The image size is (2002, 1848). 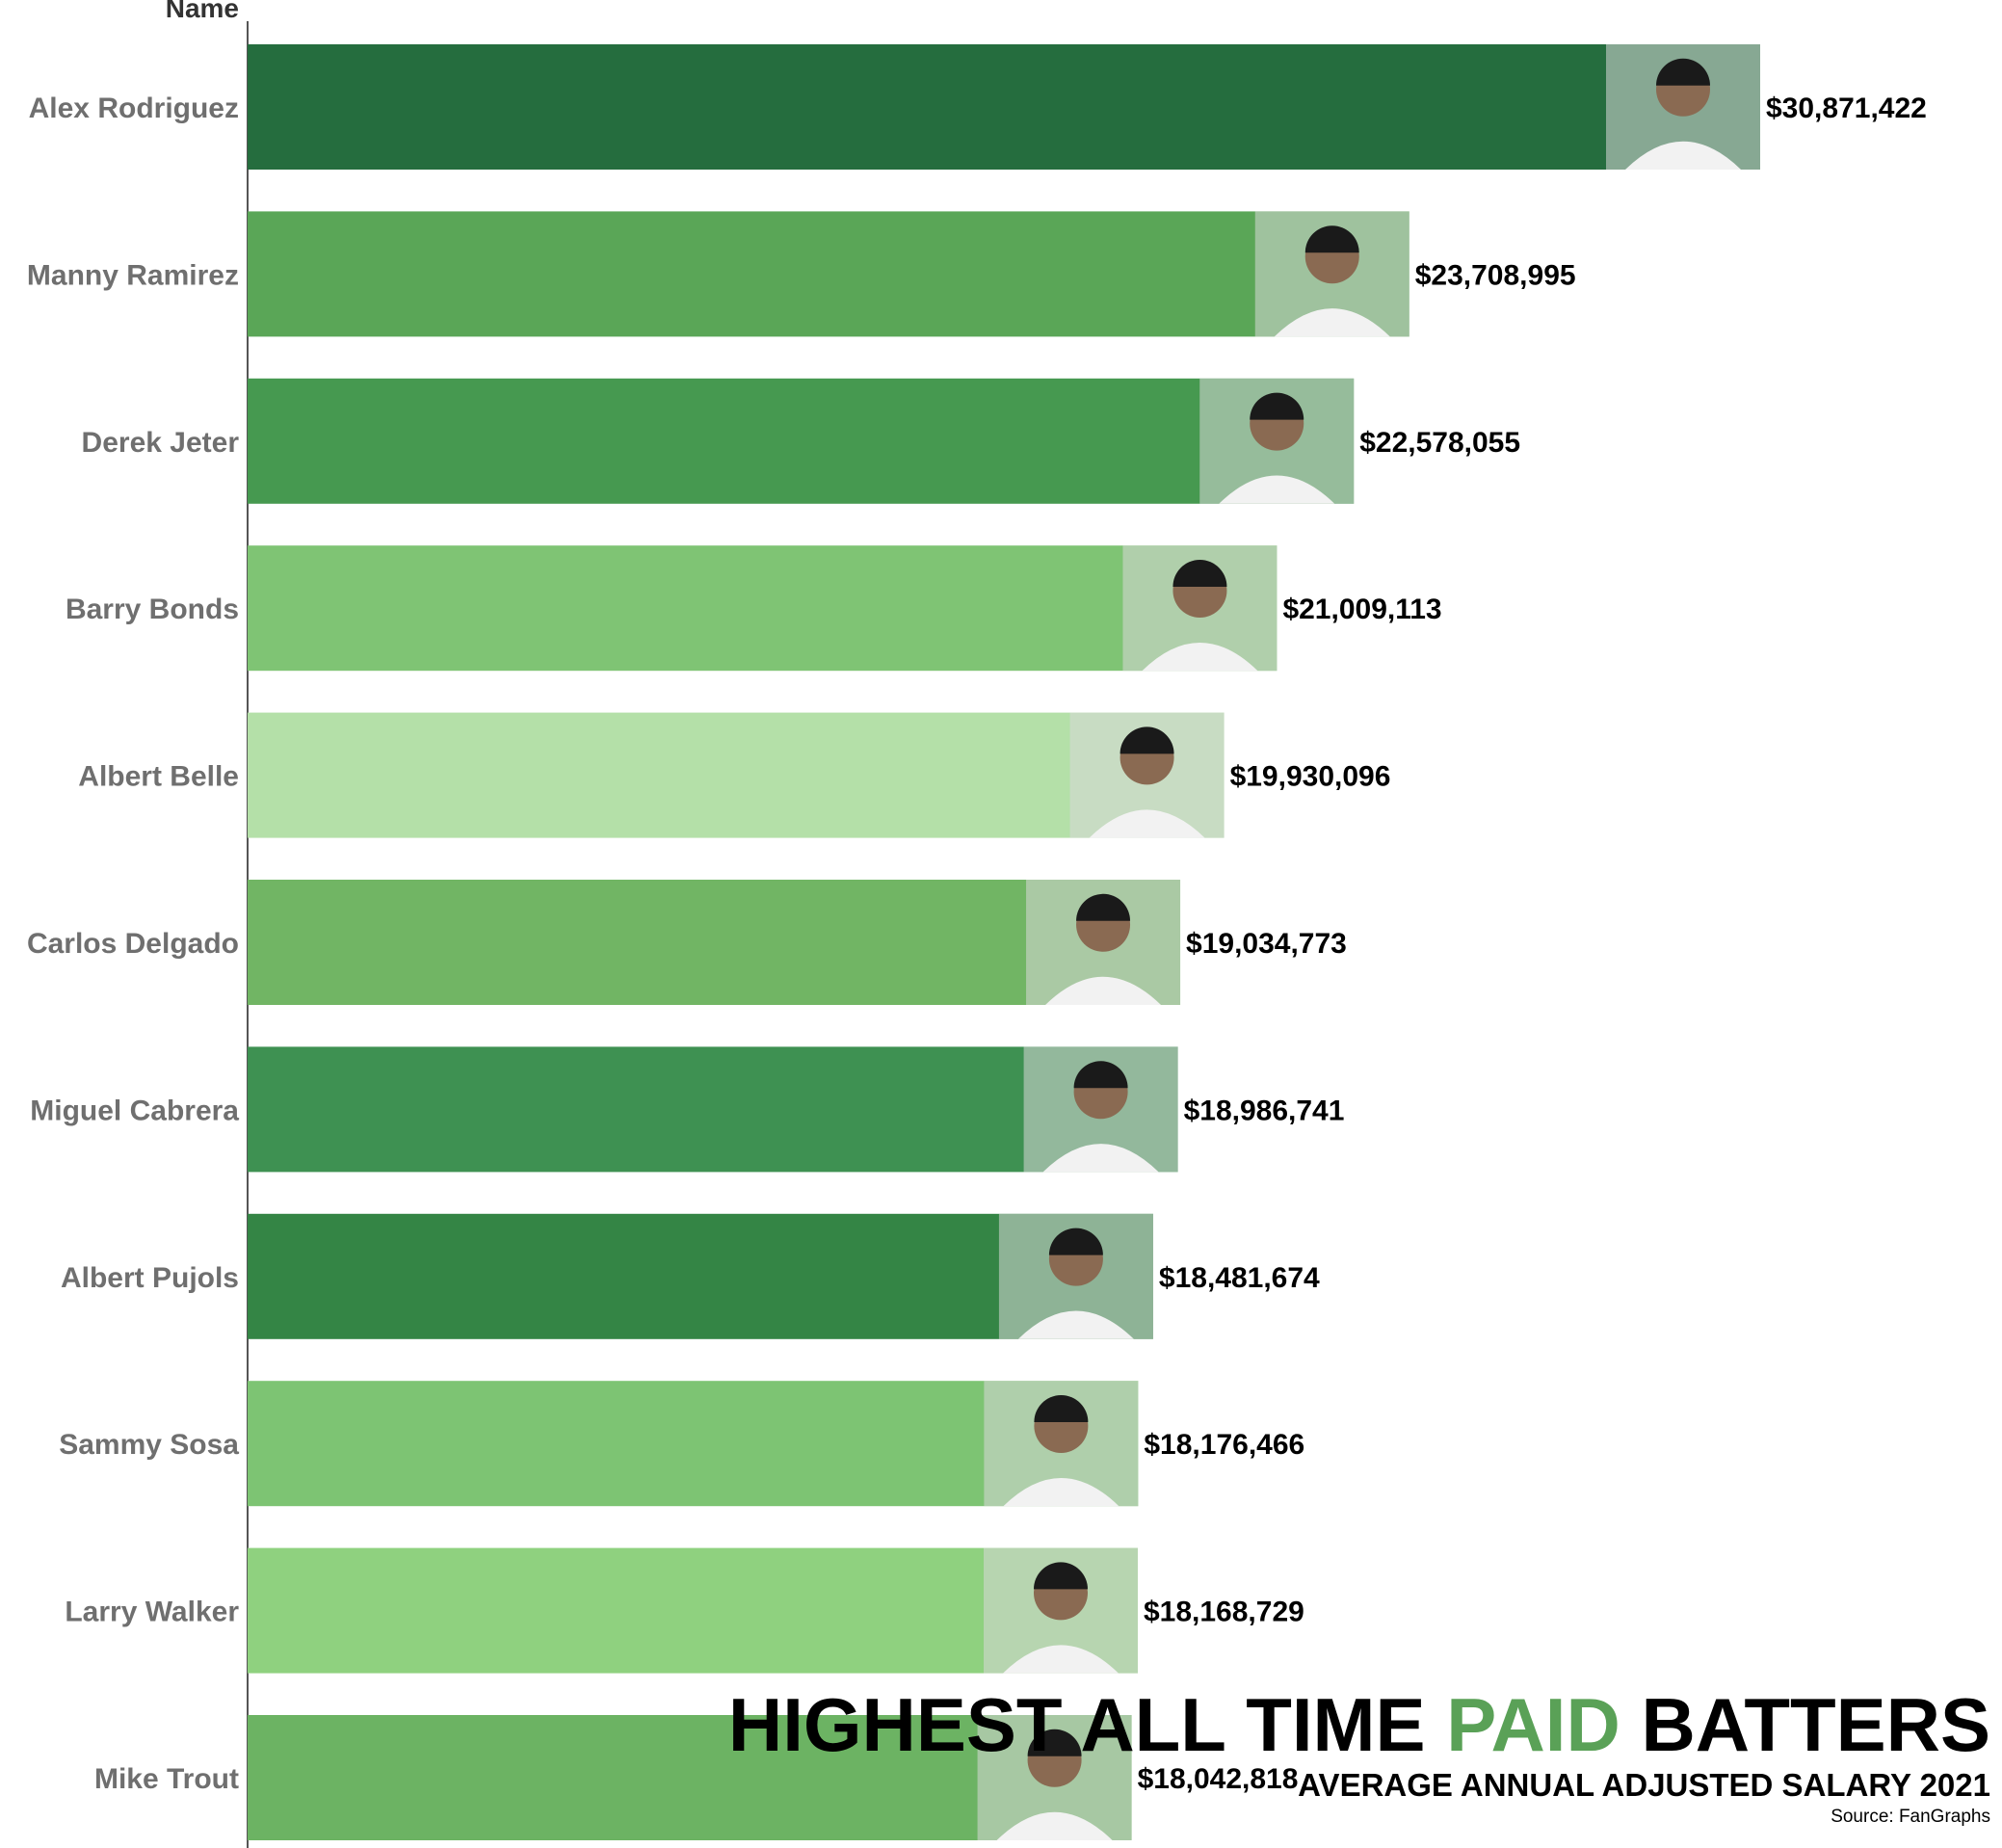 What do you see at coordinates (1240, 1278) in the screenshot?
I see `value-label: $18,481,674` at bounding box center [1240, 1278].